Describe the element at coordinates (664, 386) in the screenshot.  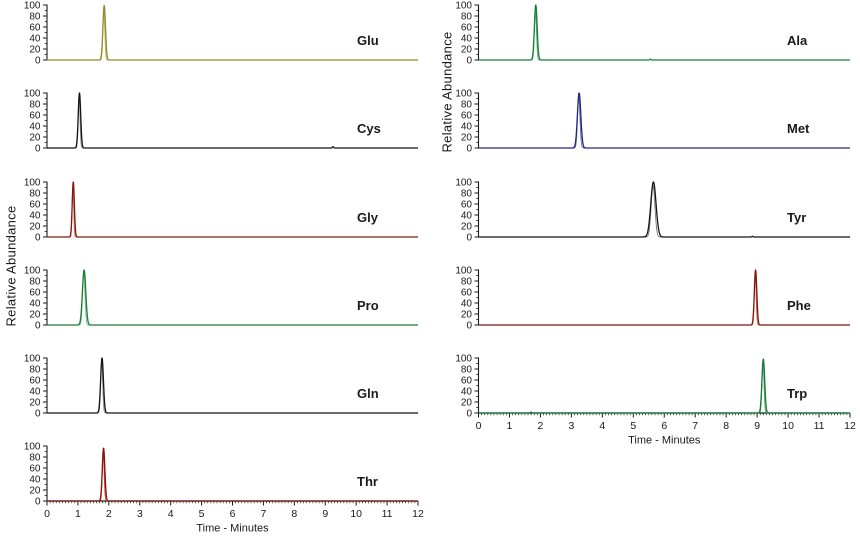
I see `trace-trp` at that location.